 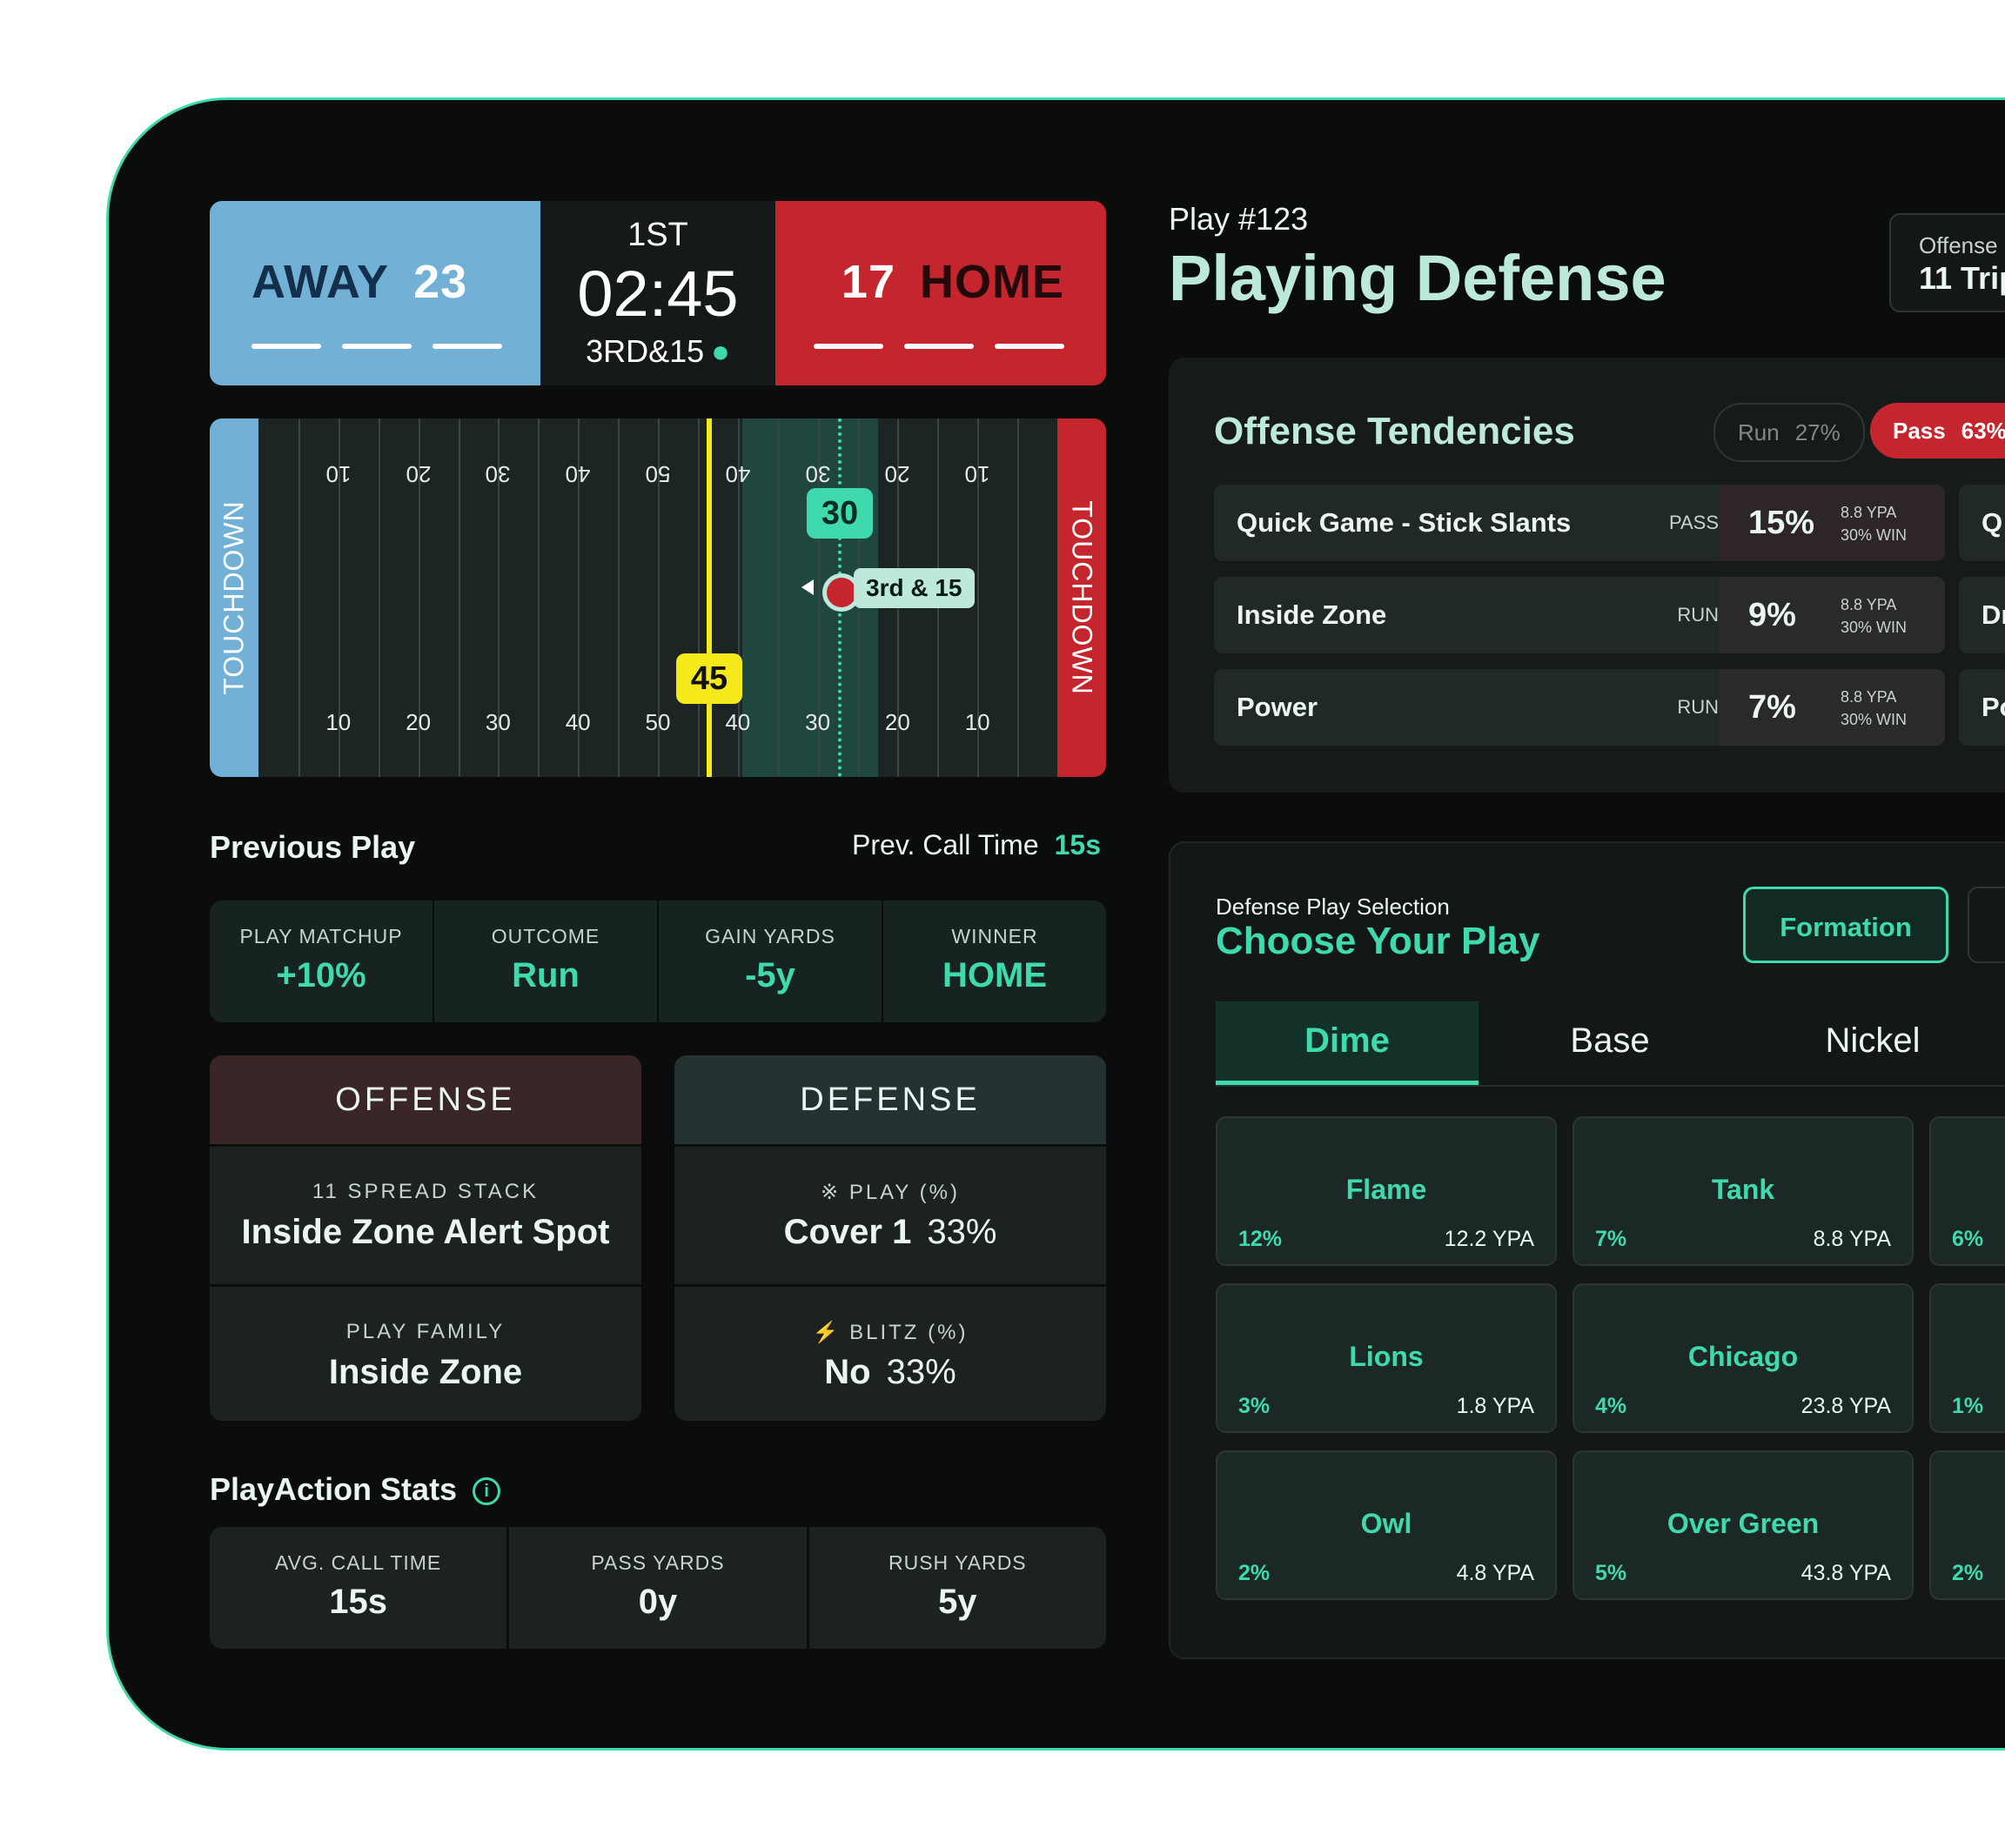 What do you see at coordinates (1239, 219) in the screenshot?
I see `play-number: Play #123` at bounding box center [1239, 219].